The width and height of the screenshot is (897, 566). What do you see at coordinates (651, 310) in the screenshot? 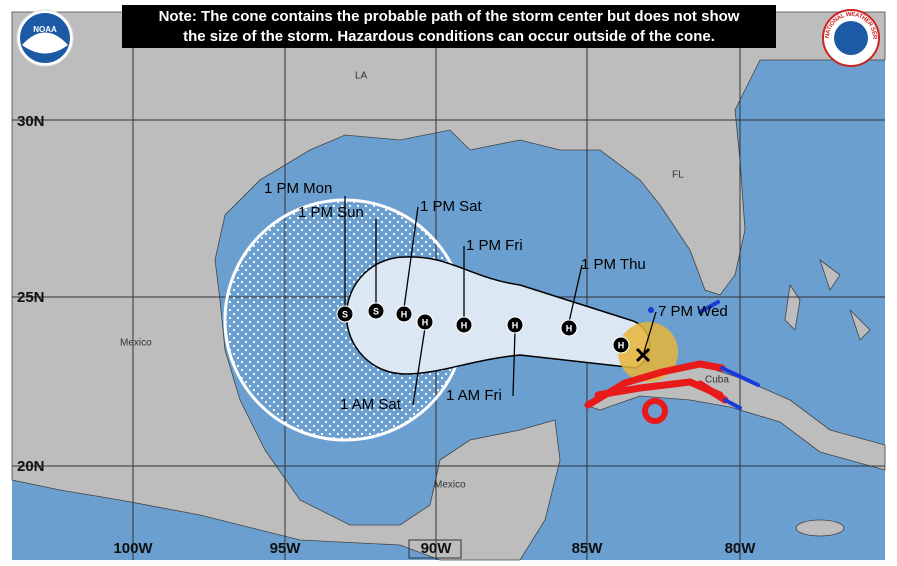
I see `current-dot` at bounding box center [651, 310].